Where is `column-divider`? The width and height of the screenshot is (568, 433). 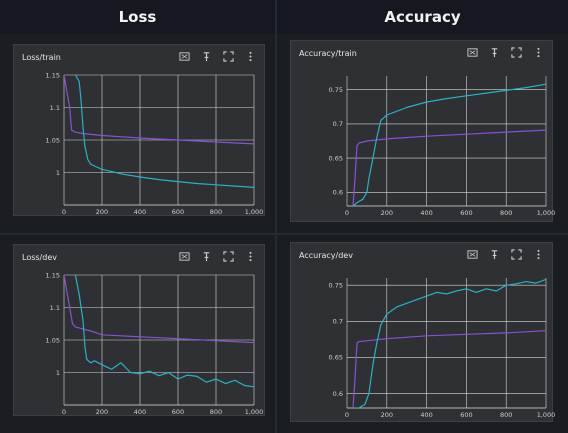 column-divider is located at coordinates (276, 216).